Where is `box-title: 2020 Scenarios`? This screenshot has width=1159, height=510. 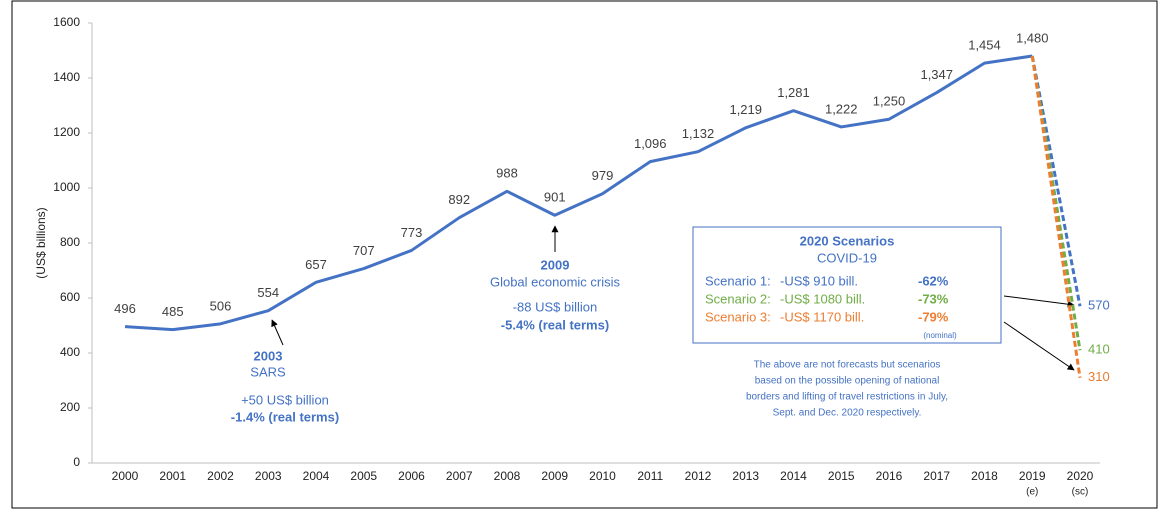 box-title: 2020 Scenarios is located at coordinates (847, 240).